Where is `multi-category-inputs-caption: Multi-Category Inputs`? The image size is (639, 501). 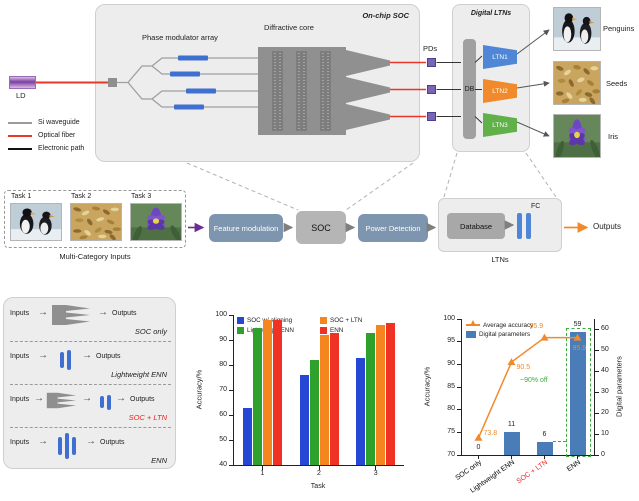 multi-category-inputs-caption: Multi-Category Inputs is located at coordinates (95, 256).